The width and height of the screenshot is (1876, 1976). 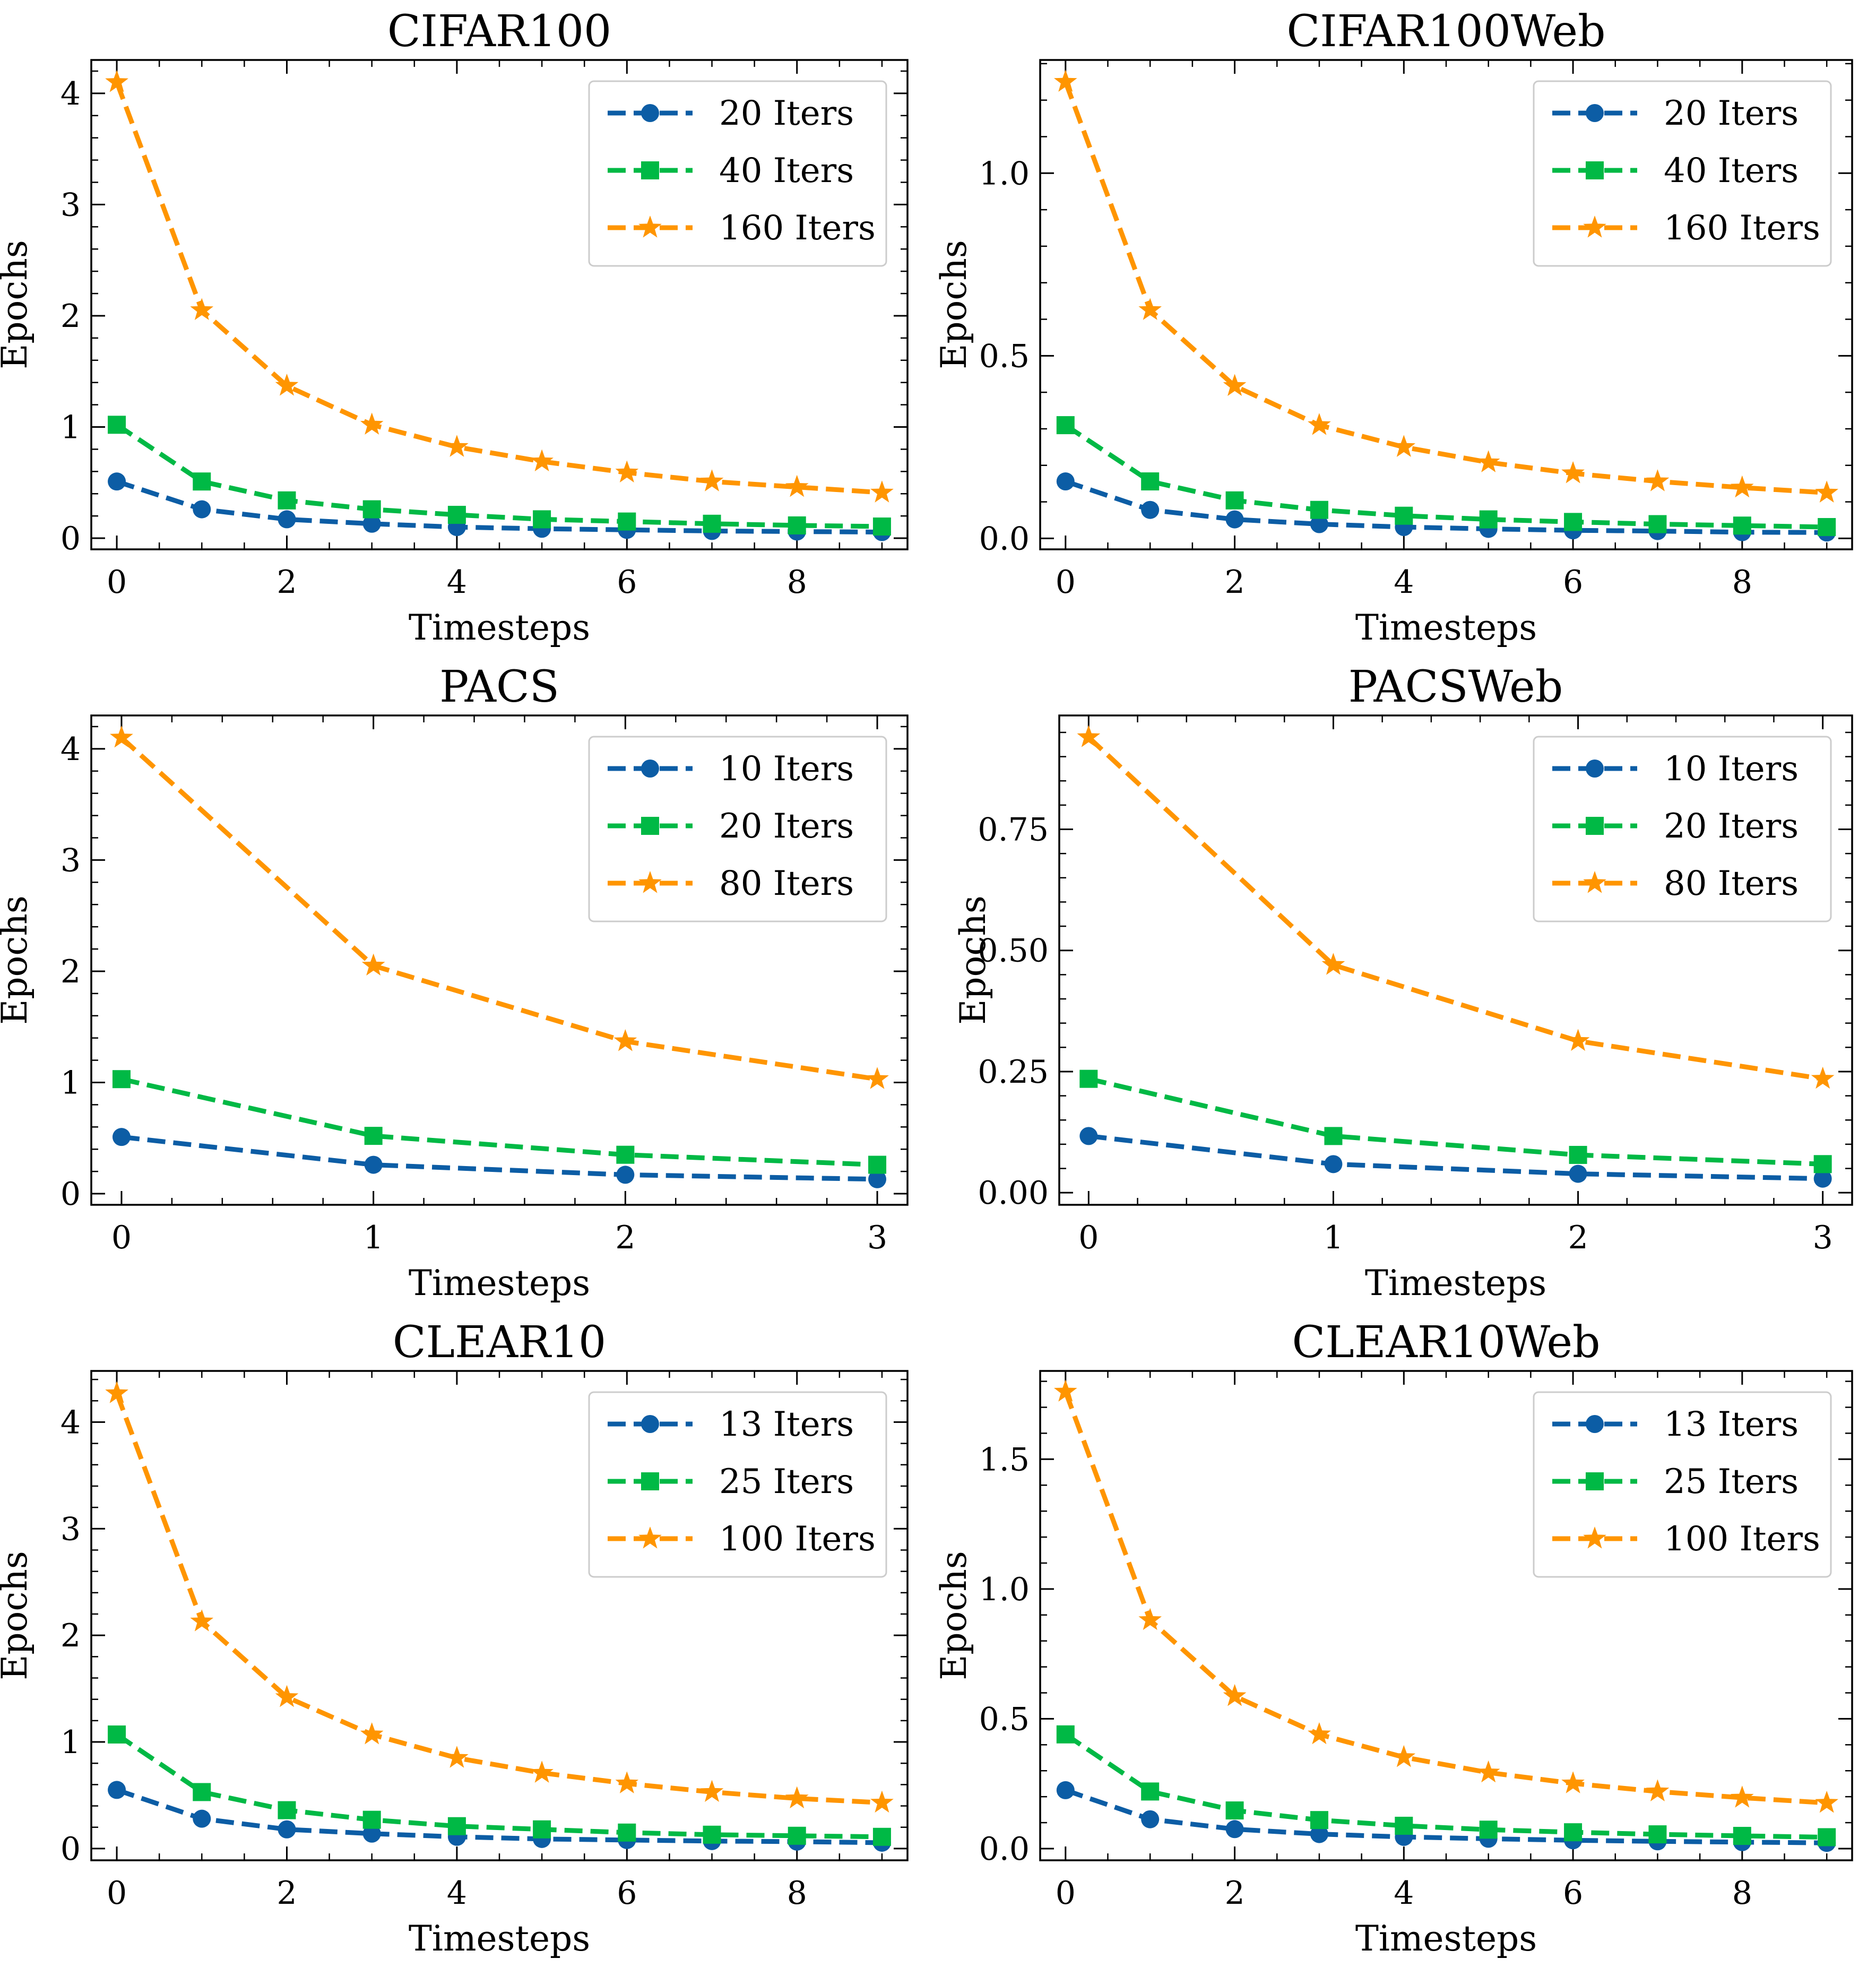 I want to click on legend-label: 40 Iters, so click(x=1731, y=171).